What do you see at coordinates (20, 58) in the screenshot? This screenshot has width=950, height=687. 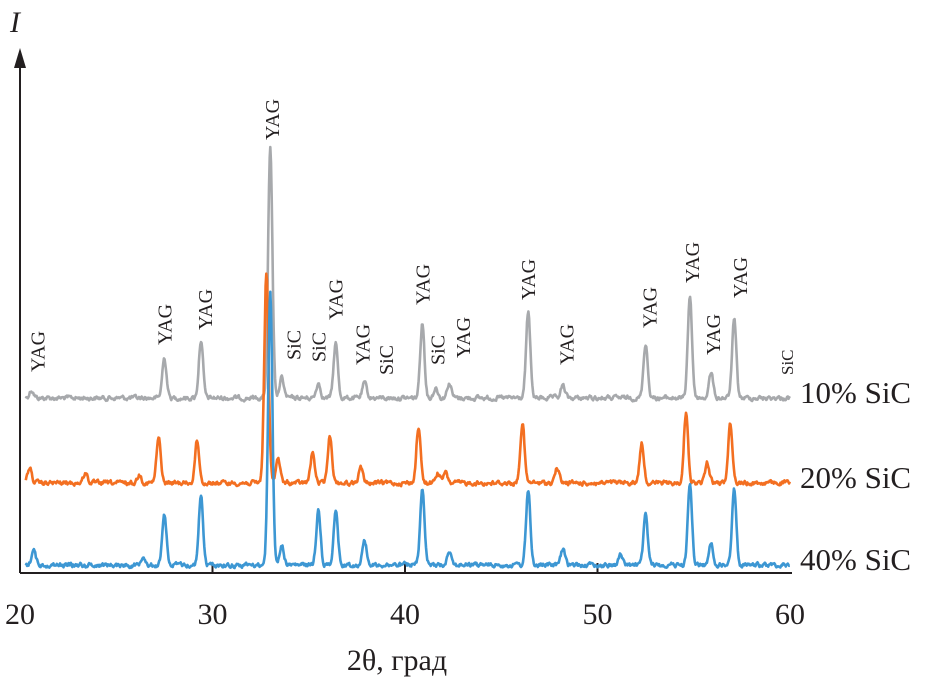 I see `y-axis-arrow-icon` at bounding box center [20, 58].